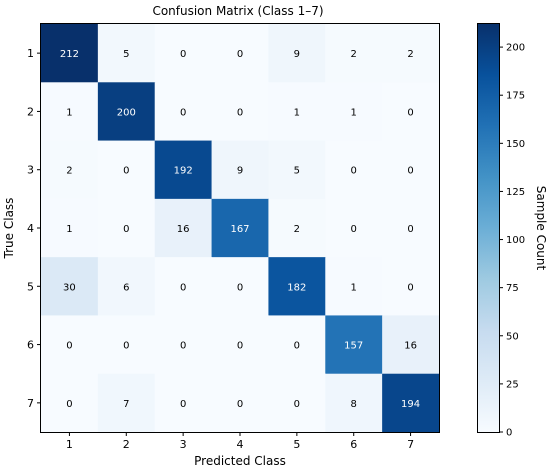 The width and height of the screenshot is (550, 476). Describe the element at coordinates (512, 384) in the screenshot. I see `colorbar-tick-label: 25` at that location.